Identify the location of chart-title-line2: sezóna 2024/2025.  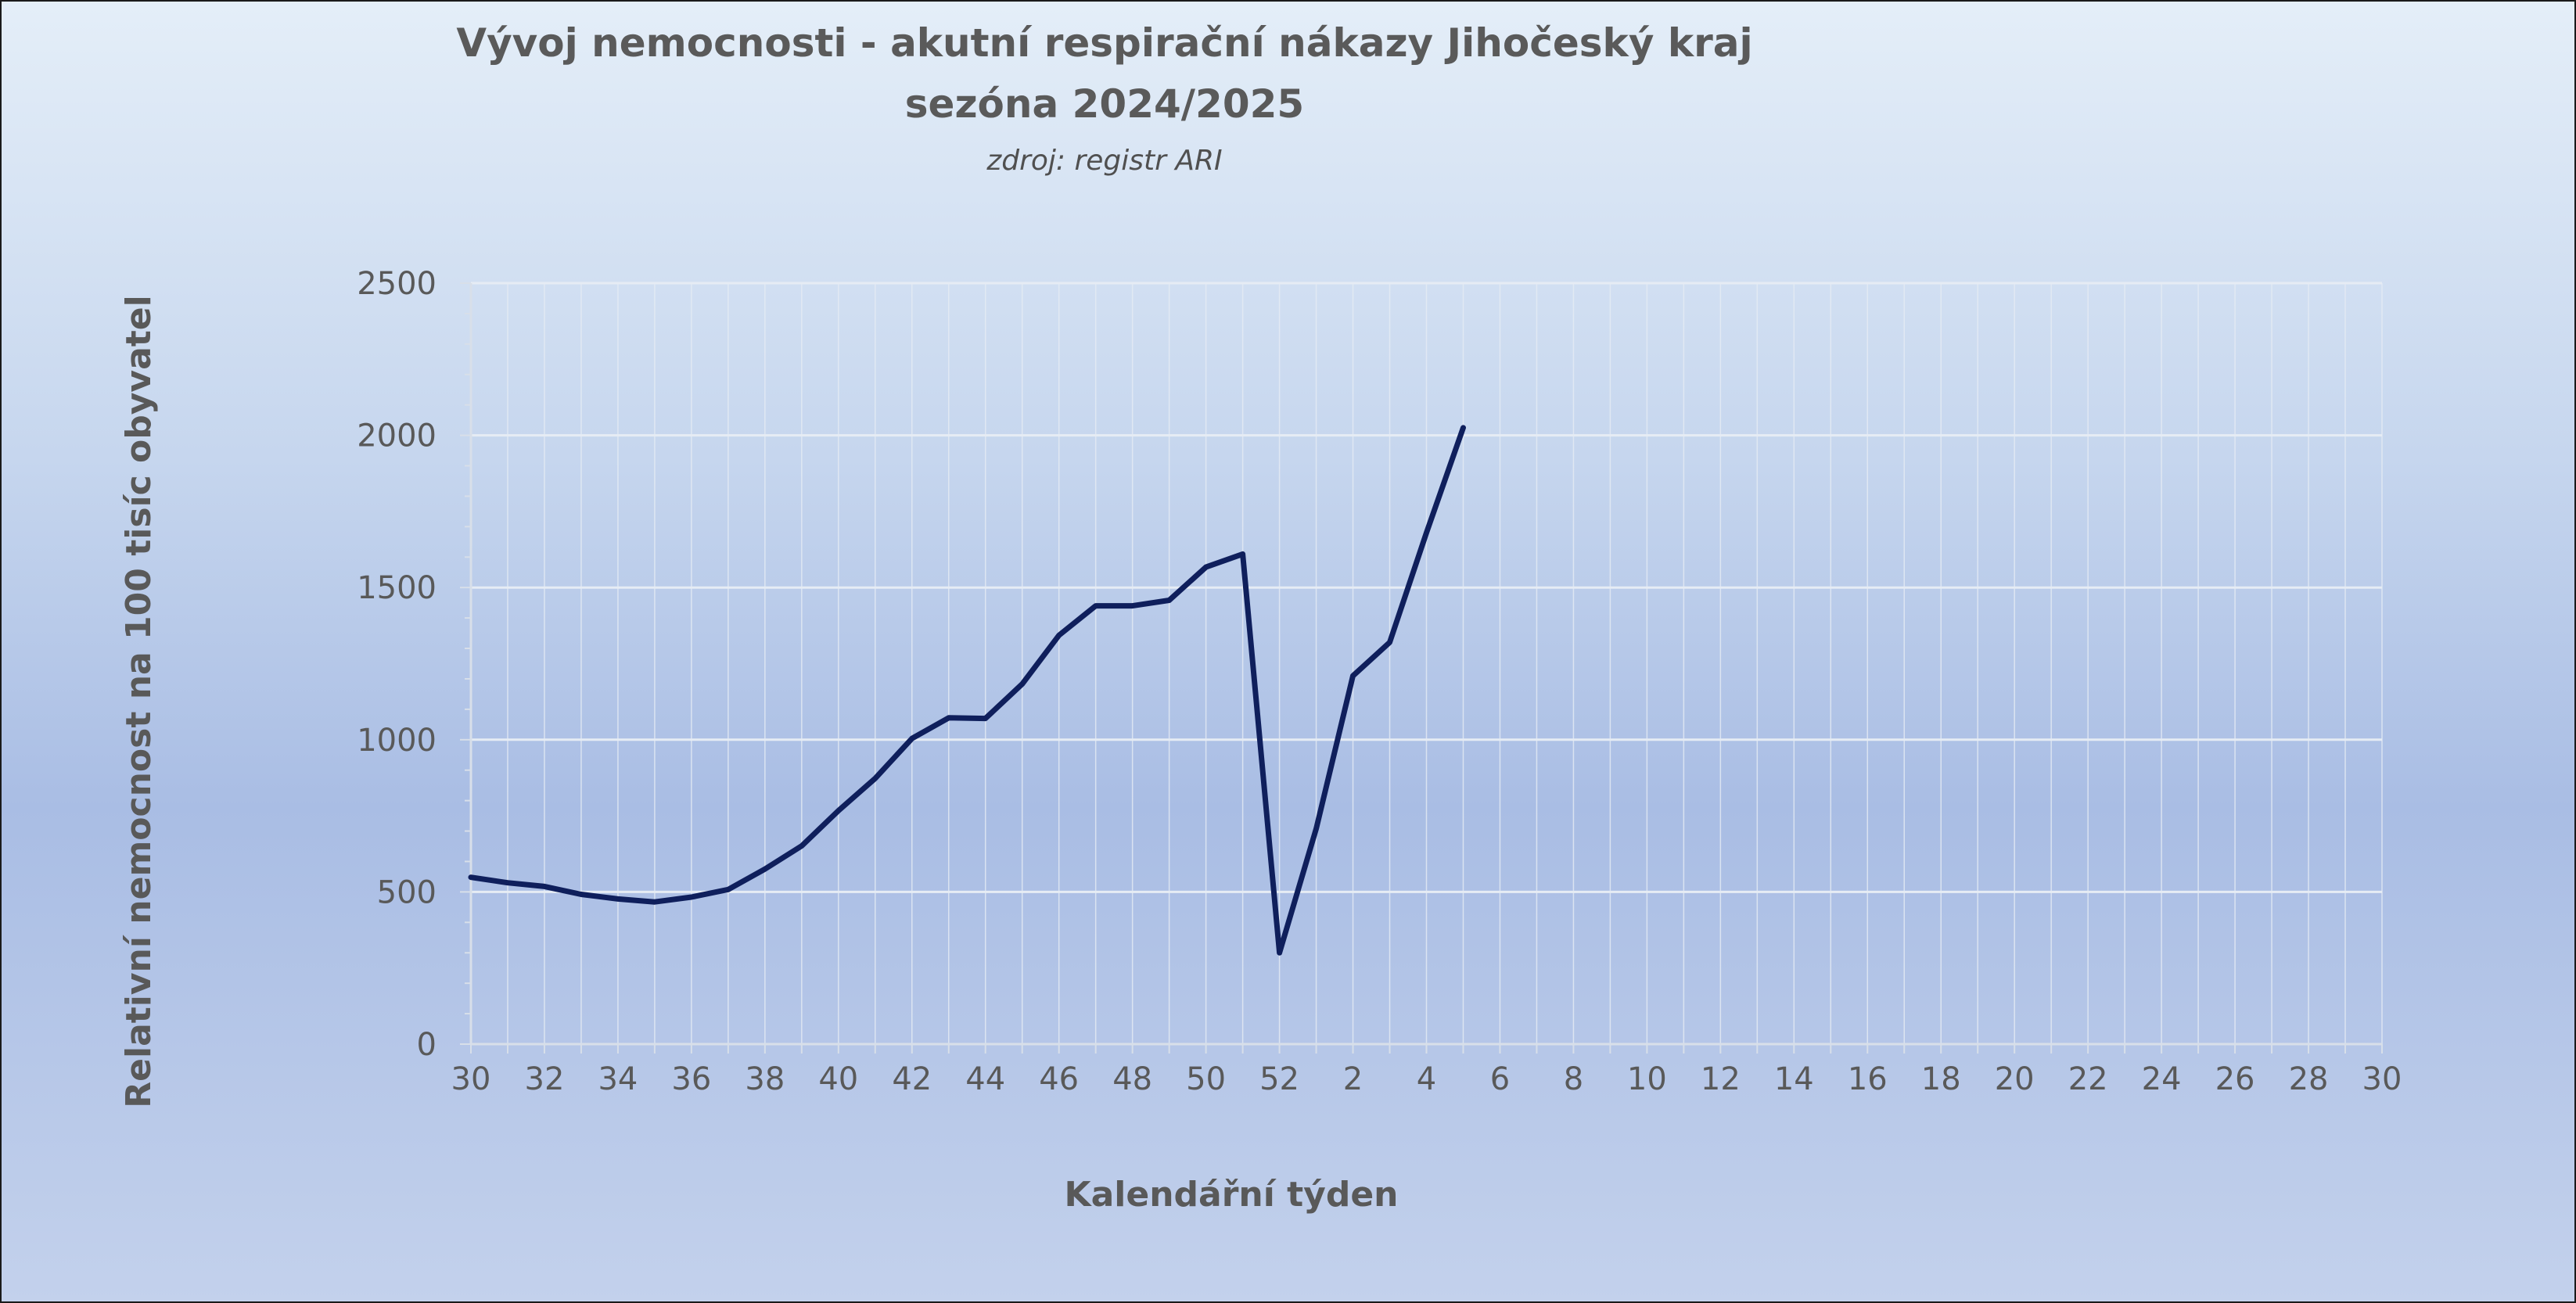
(1104, 104).